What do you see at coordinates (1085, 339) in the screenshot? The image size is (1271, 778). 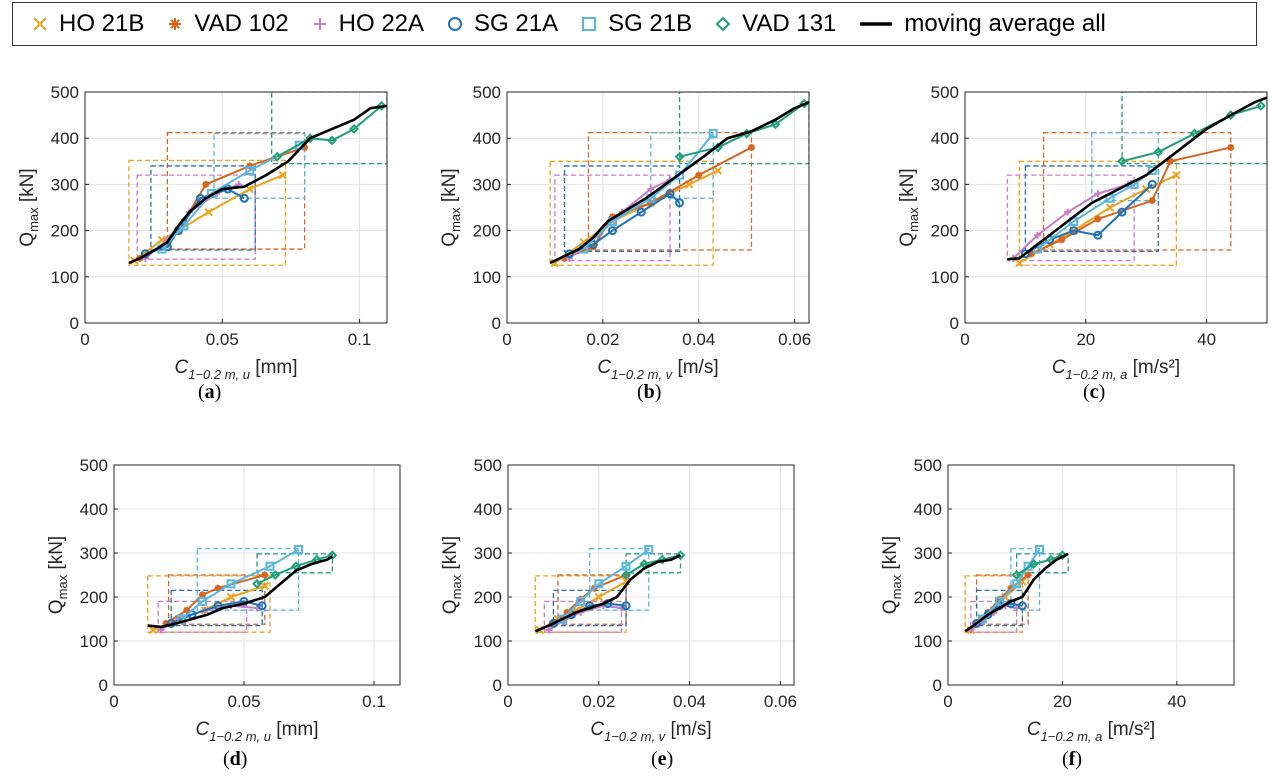 I see `x-tick-label: 20` at bounding box center [1085, 339].